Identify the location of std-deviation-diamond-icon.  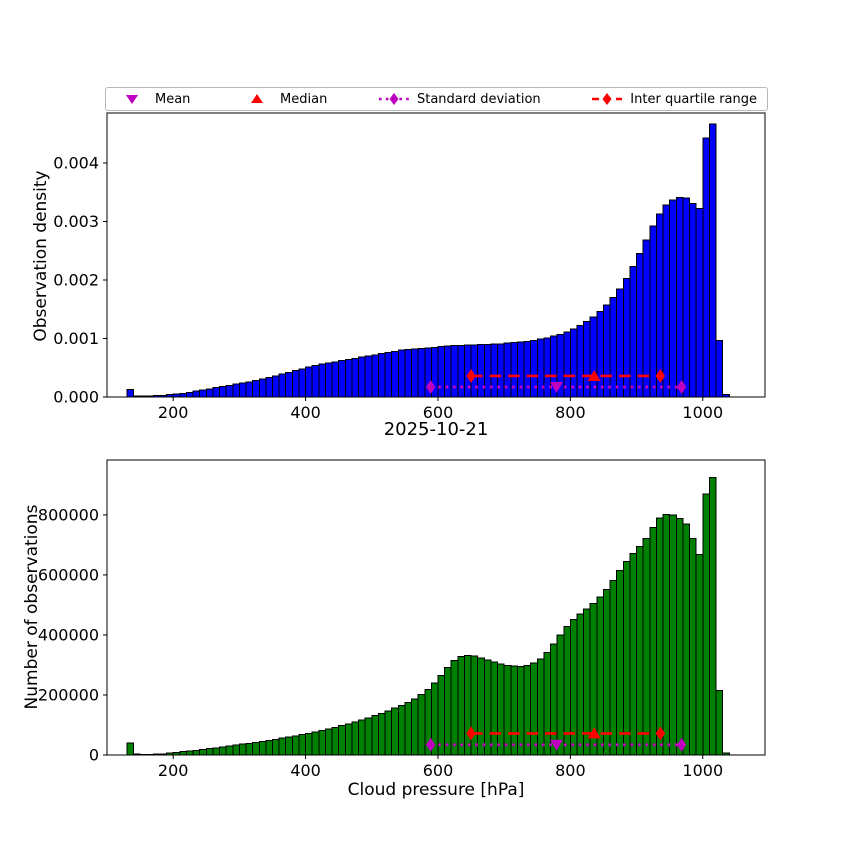
(394, 99).